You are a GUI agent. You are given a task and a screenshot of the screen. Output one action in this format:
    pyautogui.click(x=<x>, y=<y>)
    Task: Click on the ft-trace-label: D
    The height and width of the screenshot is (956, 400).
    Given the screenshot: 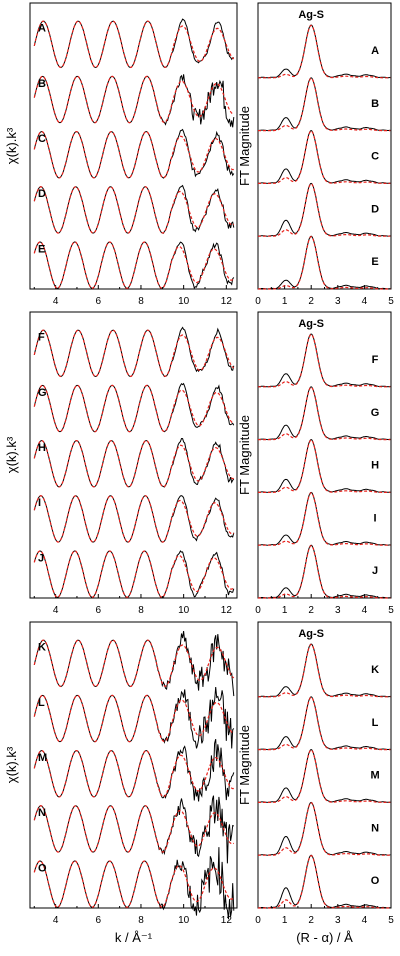 What is the action you would take?
    pyautogui.click(x=375, y=209)
    